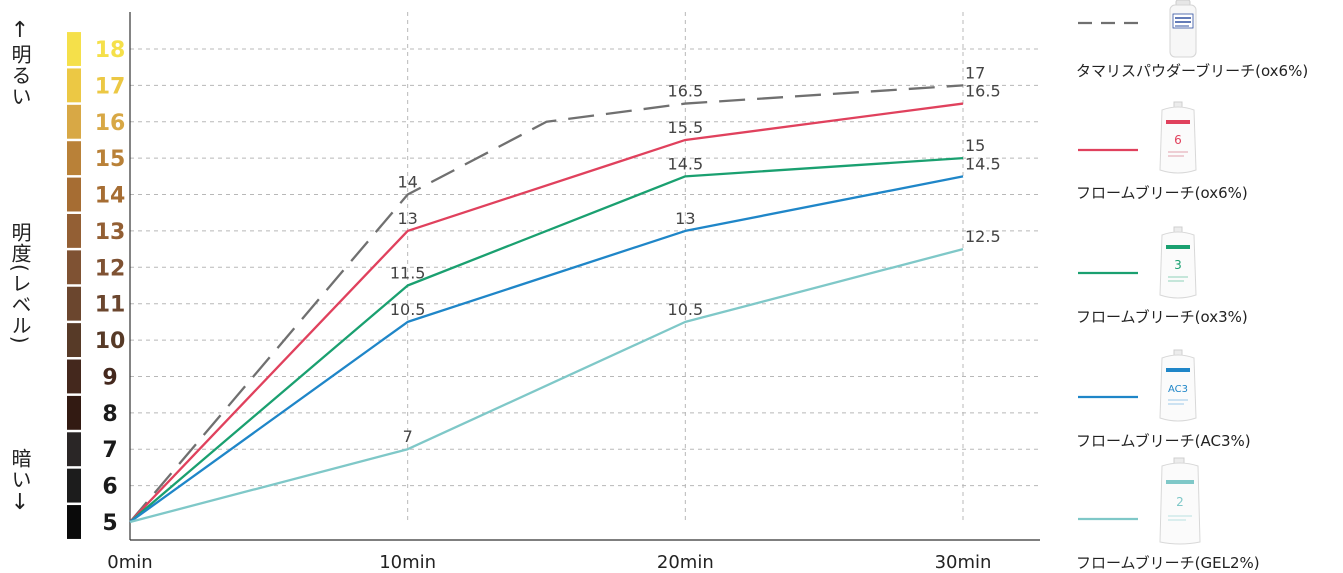 This screenshot has width=1343, height=573. What do you see at coordinates (109, 523) in the screenshot?
I see `y-tick-label: 5` at bounding box center [109, 523].